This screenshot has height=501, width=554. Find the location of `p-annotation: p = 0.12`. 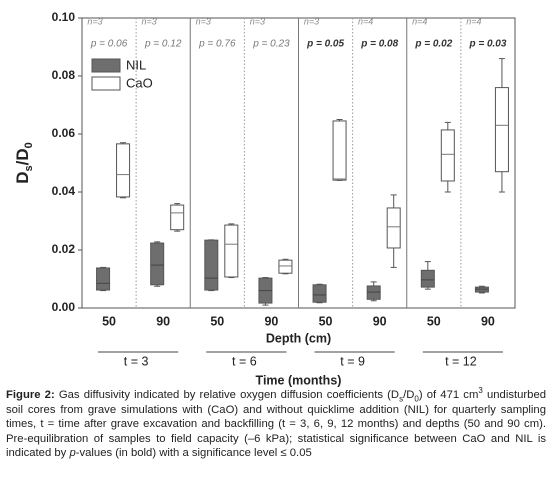

p-annotation: p = 0.12 is located at coordinates (163, 44).